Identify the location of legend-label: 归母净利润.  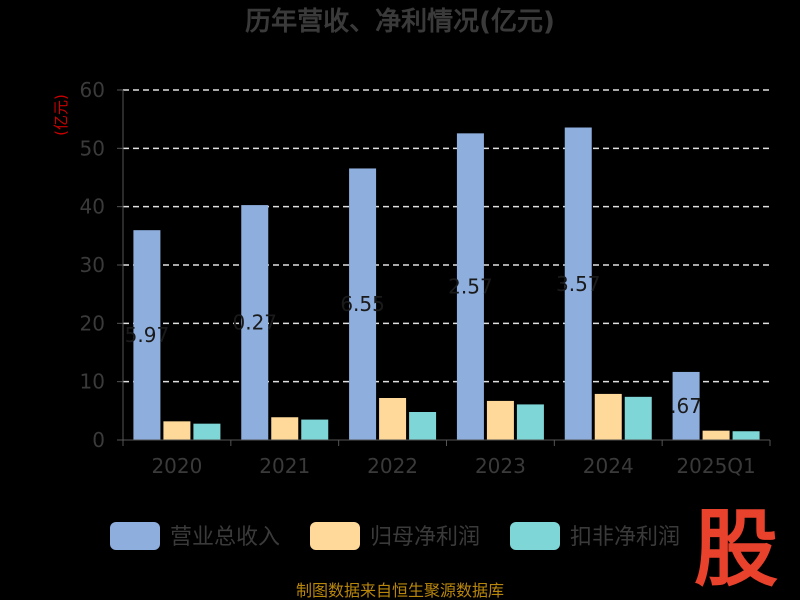
(425, 537).